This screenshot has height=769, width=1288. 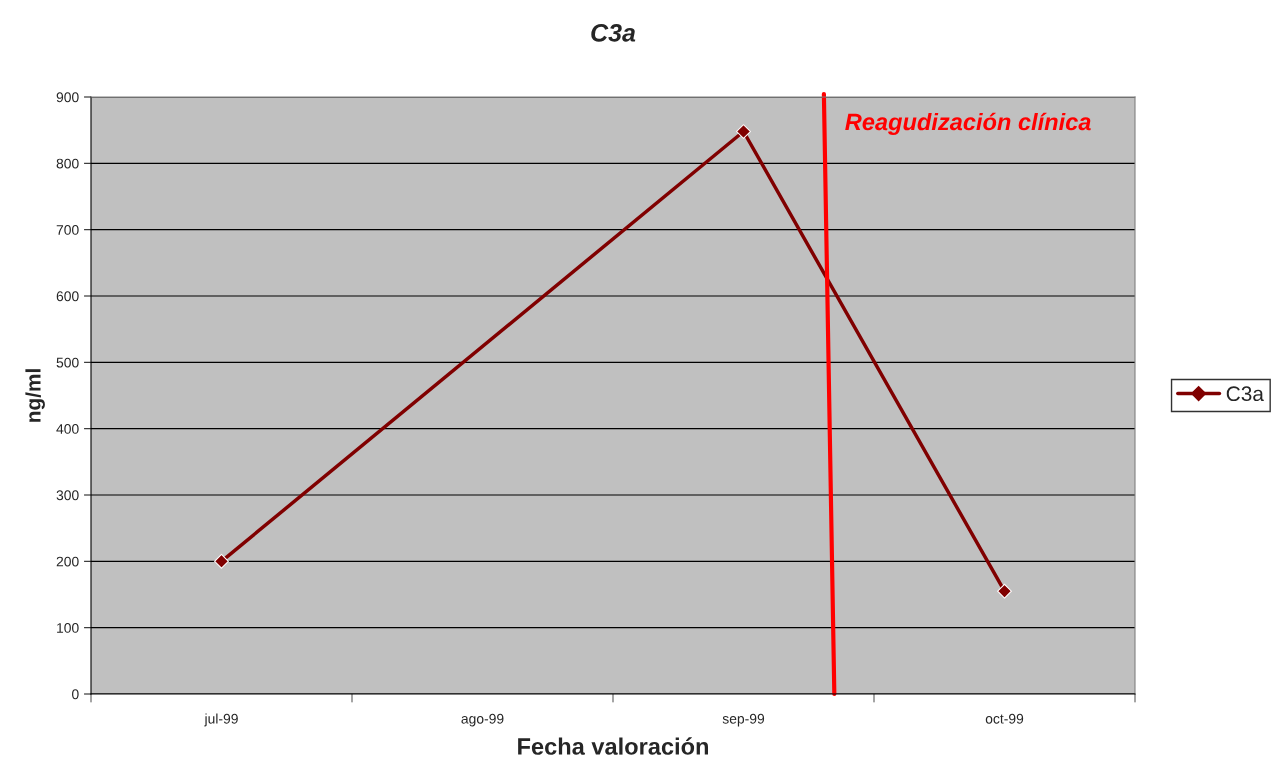 I want to click on y-tick-label: 200, so click(x=67, y=561).